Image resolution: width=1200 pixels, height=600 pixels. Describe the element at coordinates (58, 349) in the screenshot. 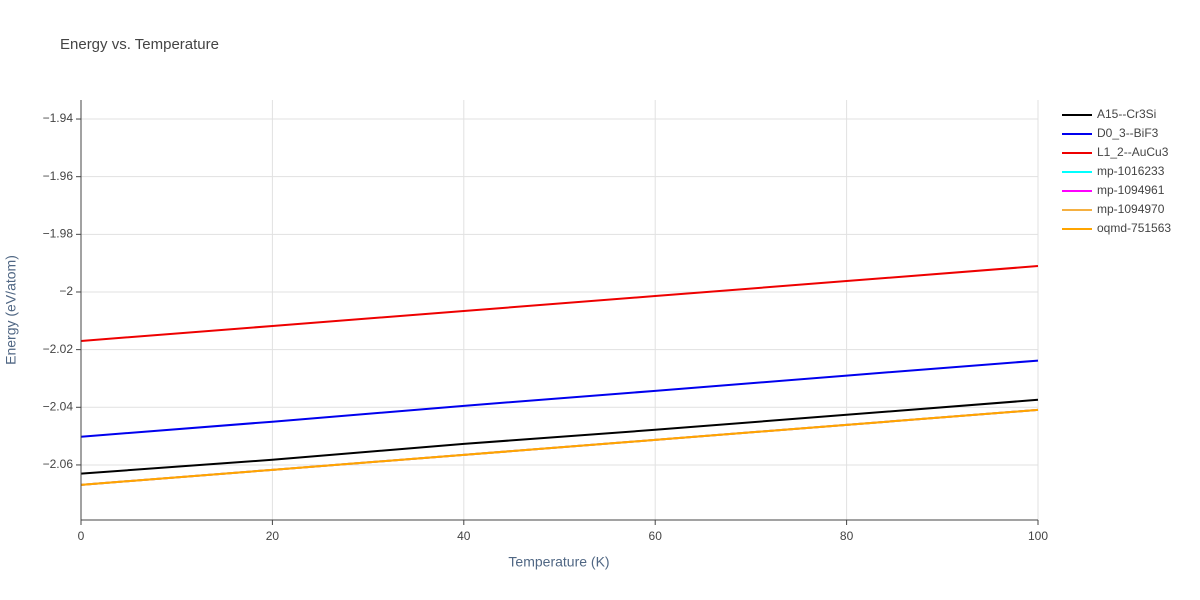

I see `y-tick-label: −2.02` at that location.